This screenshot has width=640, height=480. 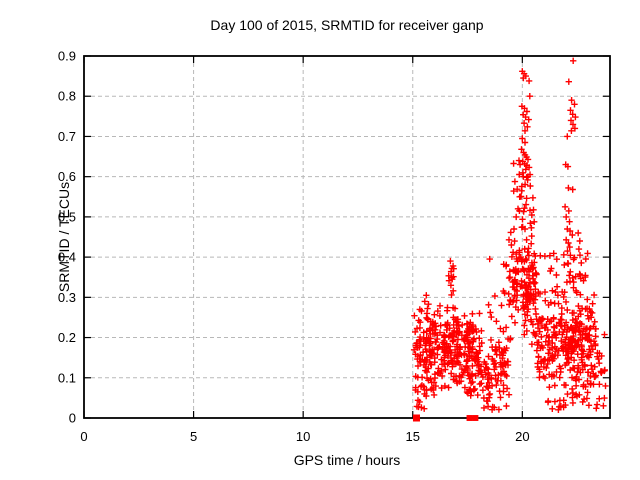 What do you see at coordinates (193, 436) in the screenshot?
I see `x-tick-label: 5` at bounding box center [193, 436].